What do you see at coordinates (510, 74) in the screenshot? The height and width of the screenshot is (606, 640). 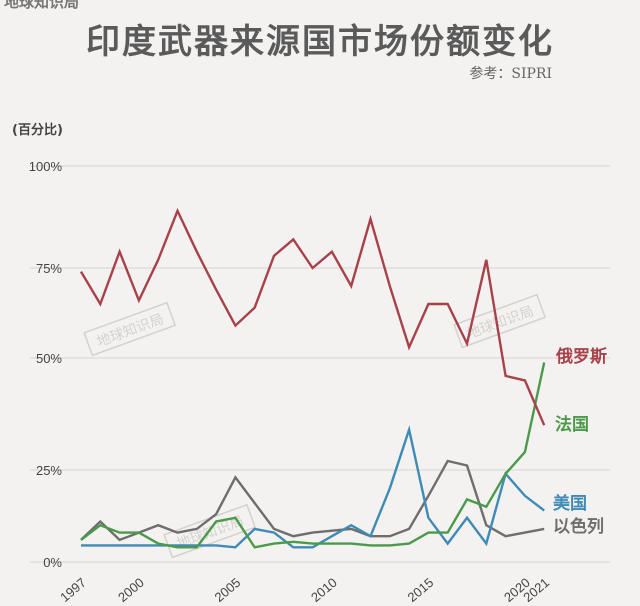 I see `source-note: 参考：SIPRI` at bounding box center [510, 74].